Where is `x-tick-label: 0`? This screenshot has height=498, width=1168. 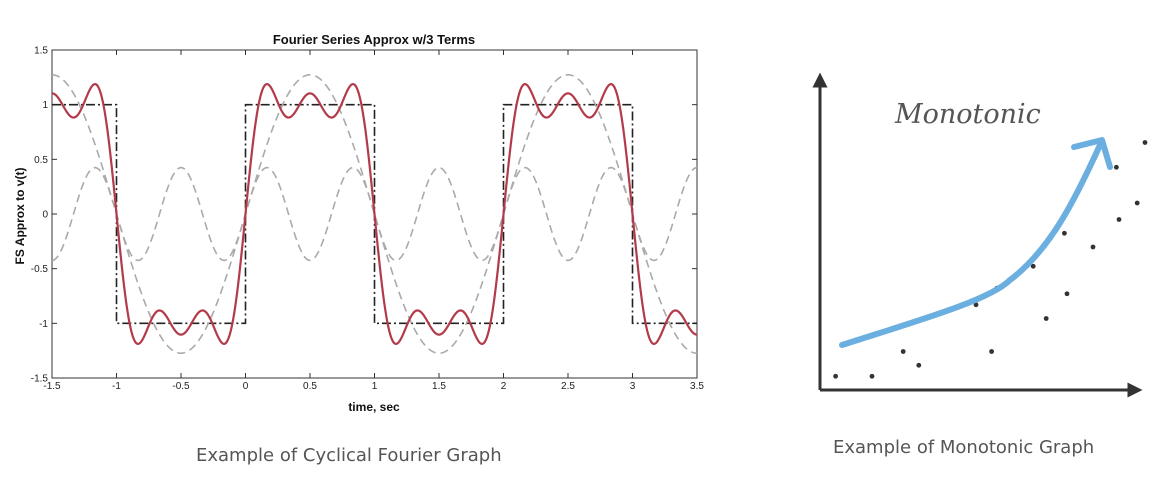
x-tick-label: 0 is located at coordinates (246, 386).